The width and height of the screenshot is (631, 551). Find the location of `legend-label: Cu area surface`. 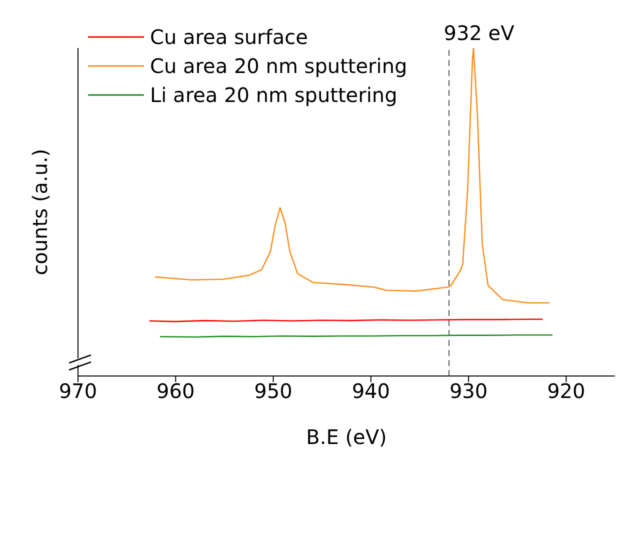

legend-label: Cu area surface is located at coordinates (229, 36).